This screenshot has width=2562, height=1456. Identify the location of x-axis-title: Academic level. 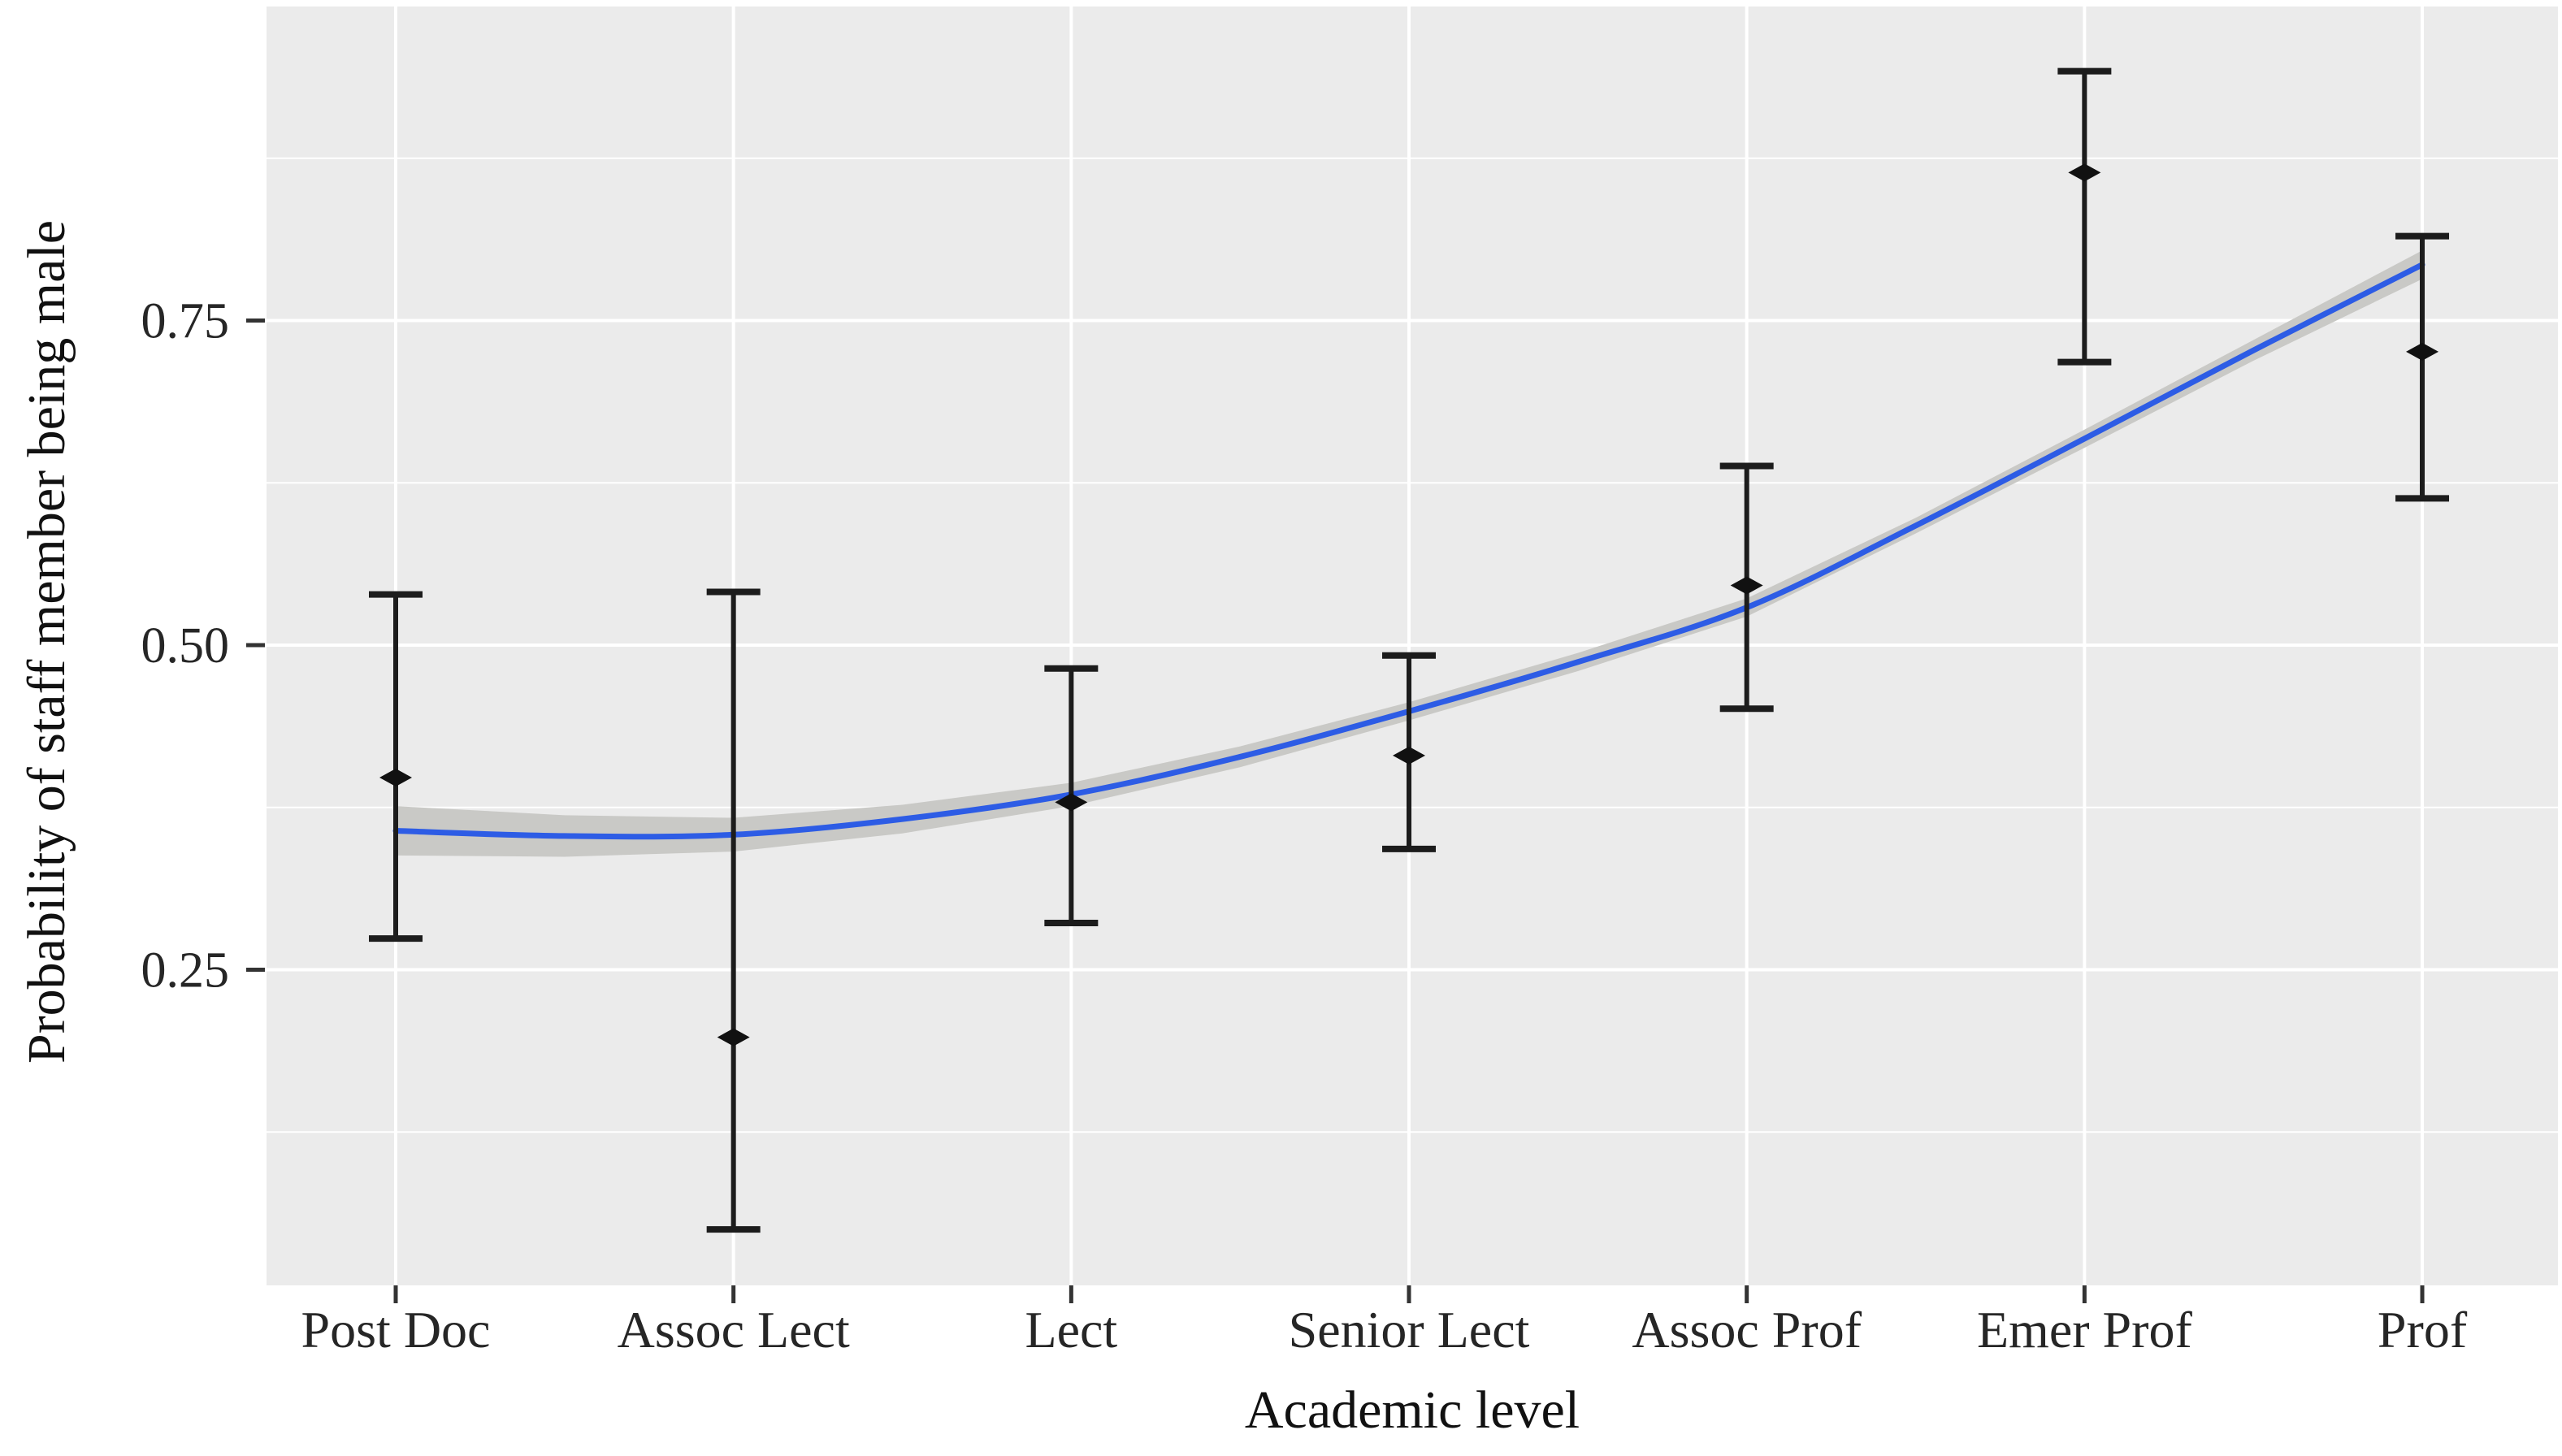
(1412, 1410).